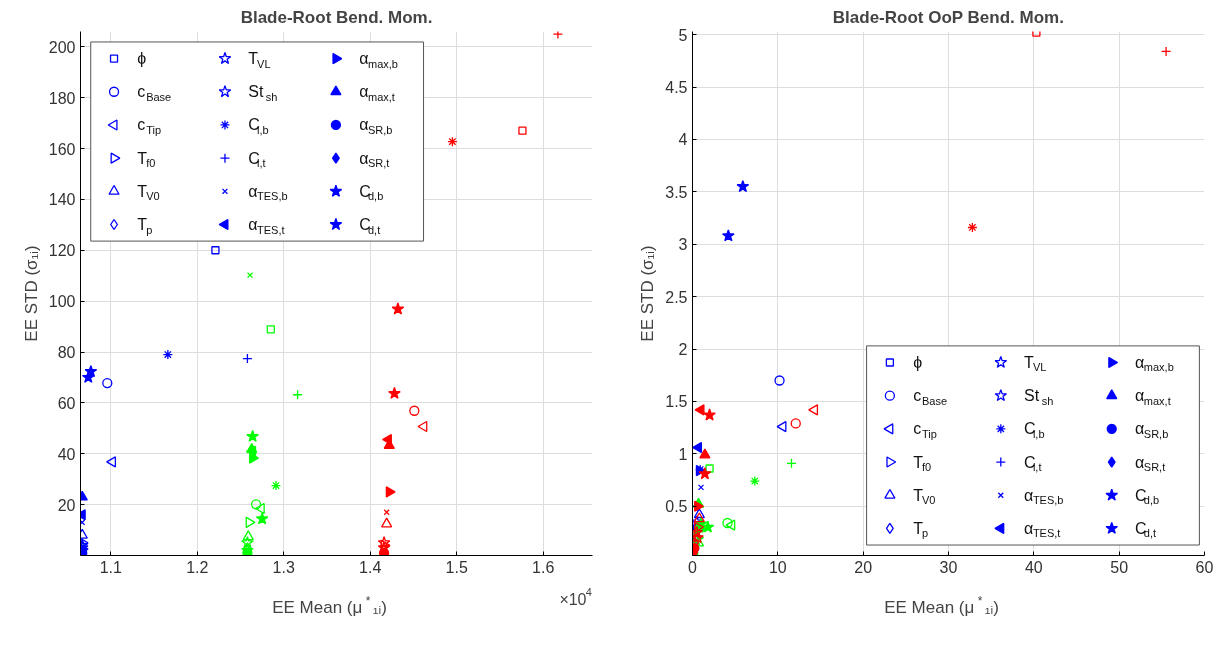 The image size is (1228, 648). Describe the element at coordinates (683, 350) in the screenshot. I see `y-tick-label: 2` at that location.